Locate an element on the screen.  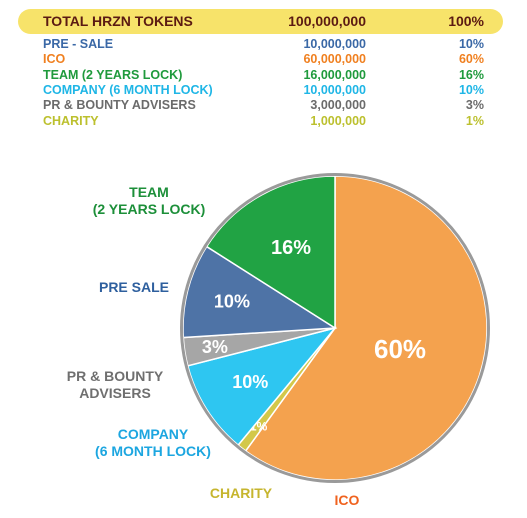
row-amount: 16,000,000 is located at coordinates (334, 74).